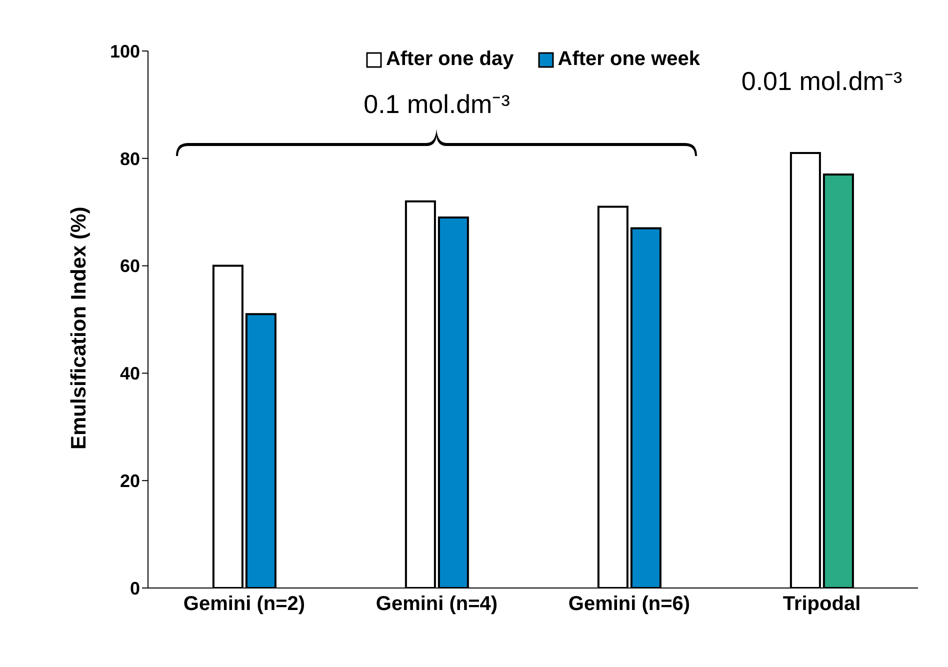  I want to click on y-tick-label: 100, so click(125, 51).